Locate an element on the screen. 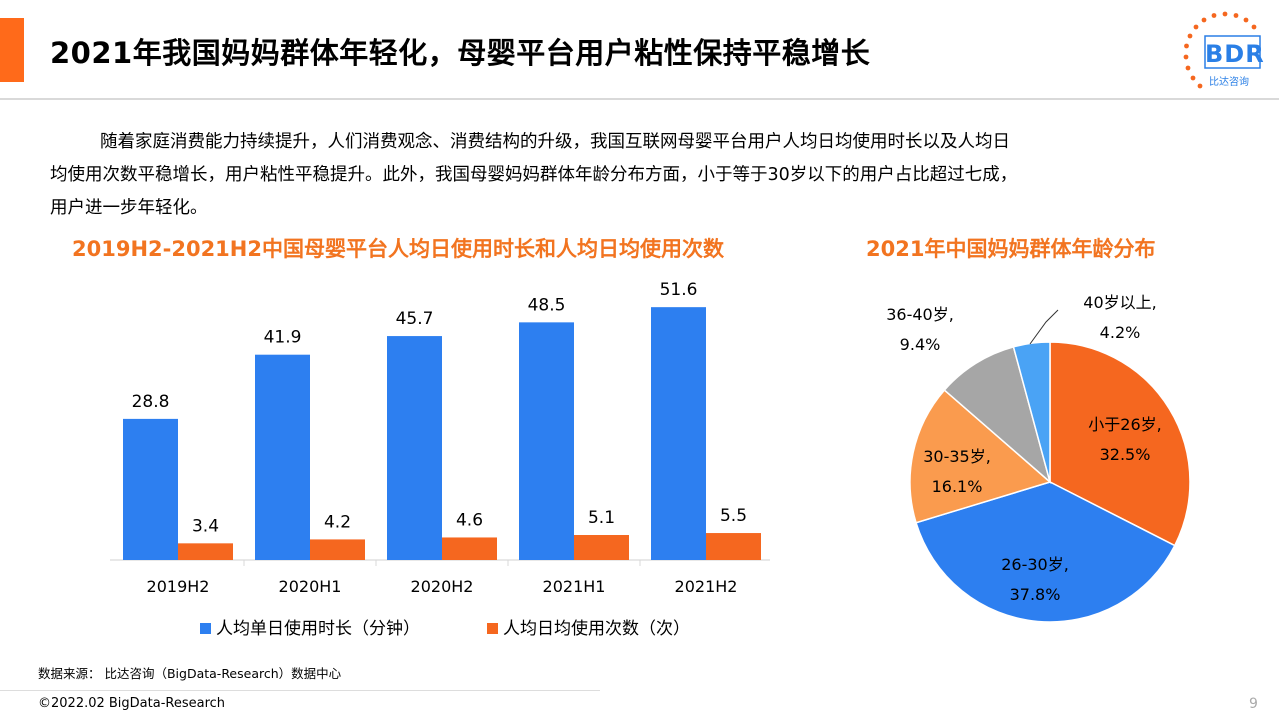 This screenshot has height=720, width=1279. bar-duration-2021H1 is located at coordinates (546, 441).